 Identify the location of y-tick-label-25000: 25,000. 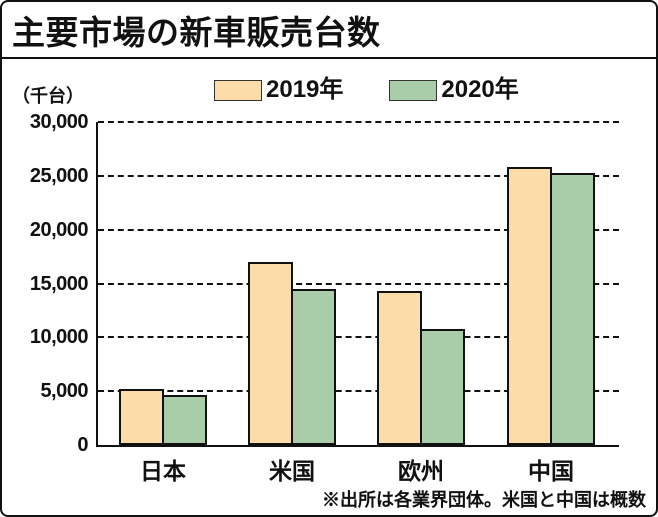
(59, 175).